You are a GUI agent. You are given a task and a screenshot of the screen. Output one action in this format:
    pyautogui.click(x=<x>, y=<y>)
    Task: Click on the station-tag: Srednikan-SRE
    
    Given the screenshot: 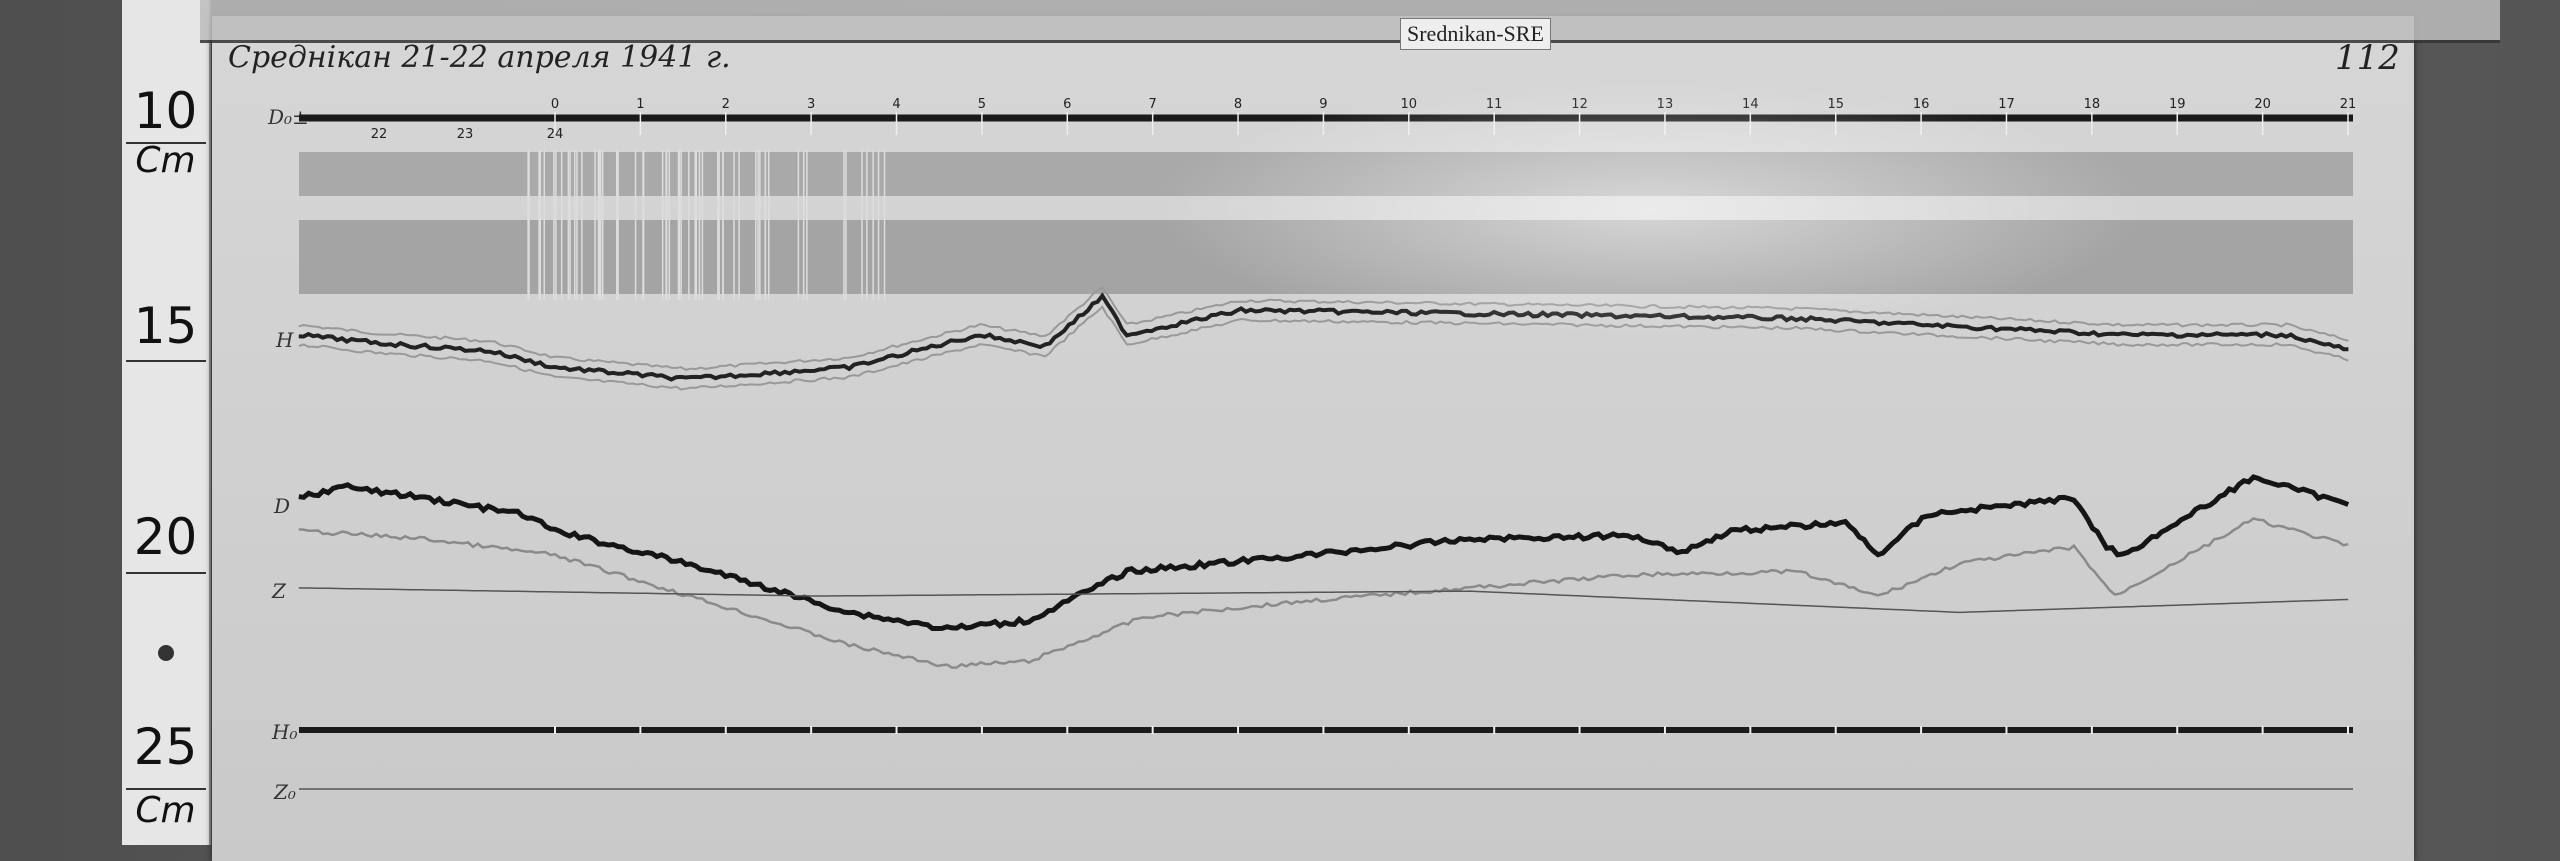 What is the action you would take?
    pyautogui.click(x=1475, y=34)
    